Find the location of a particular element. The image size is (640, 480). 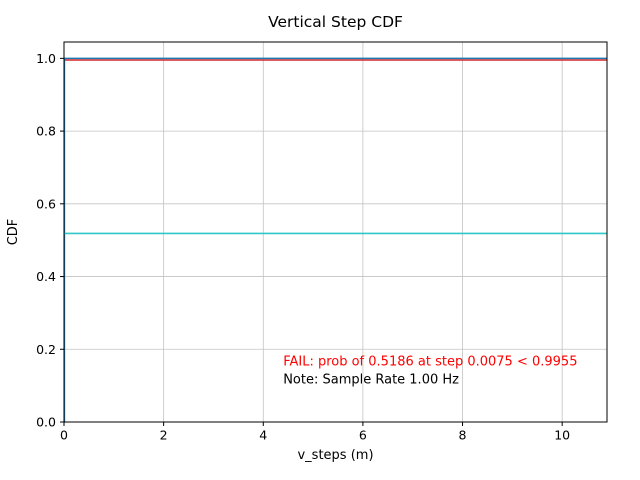

y-axis-label: CDF is located at coordinates (13, 232).